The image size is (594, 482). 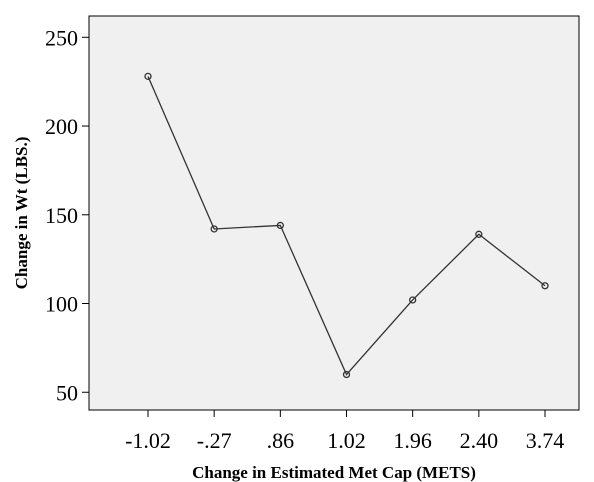 What do you see at coordinates (148, 440) in the screenshot?
I see `x-tick-label: -1.02` at bounding box center [148, 440].